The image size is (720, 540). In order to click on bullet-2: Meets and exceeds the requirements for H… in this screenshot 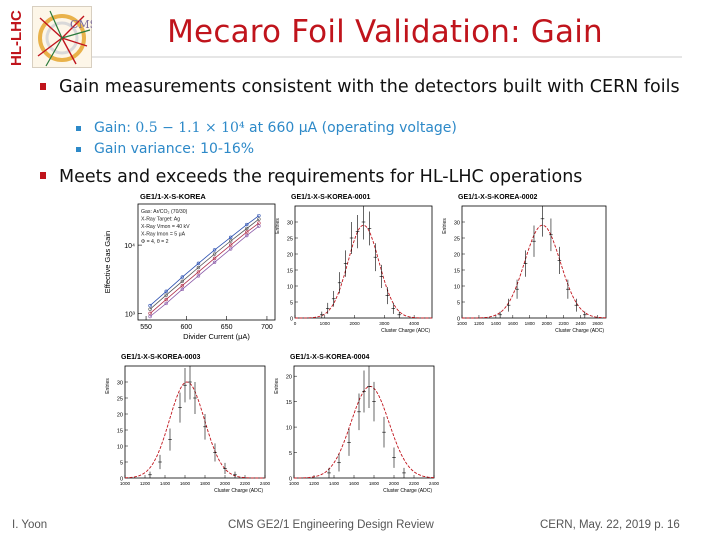, I will do `click(360, 177)`.